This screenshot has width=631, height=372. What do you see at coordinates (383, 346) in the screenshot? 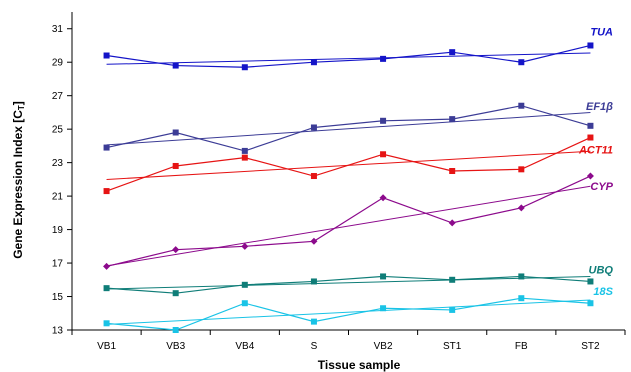
I see `x-tick-label: VB2` at bounding box center [383, 346].